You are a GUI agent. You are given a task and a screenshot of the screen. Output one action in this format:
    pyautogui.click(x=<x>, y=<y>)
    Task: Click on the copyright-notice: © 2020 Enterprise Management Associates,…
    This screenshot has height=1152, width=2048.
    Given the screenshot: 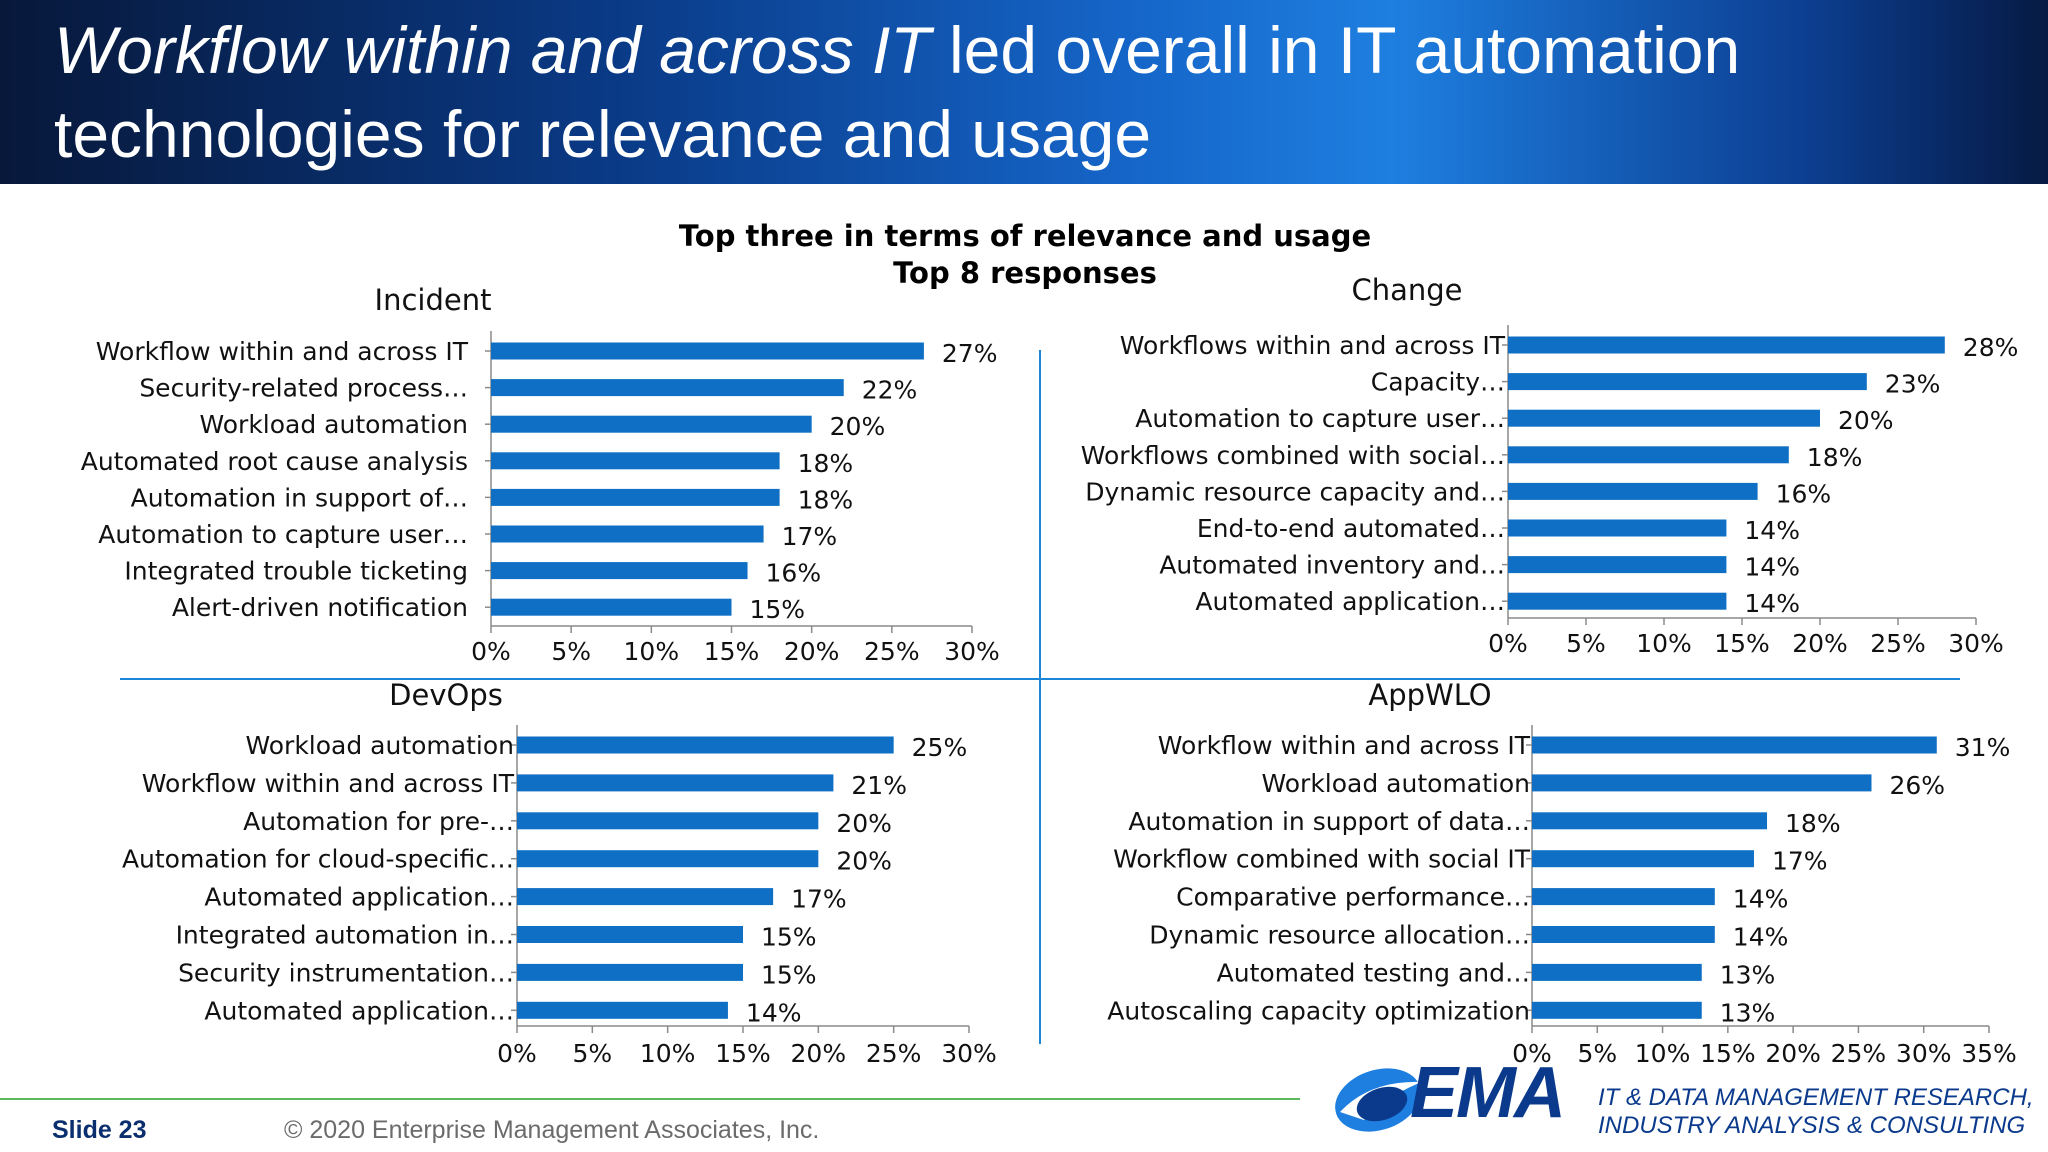 What is the action you would take?
    pyautogui.click(x=552, y=1130)
    